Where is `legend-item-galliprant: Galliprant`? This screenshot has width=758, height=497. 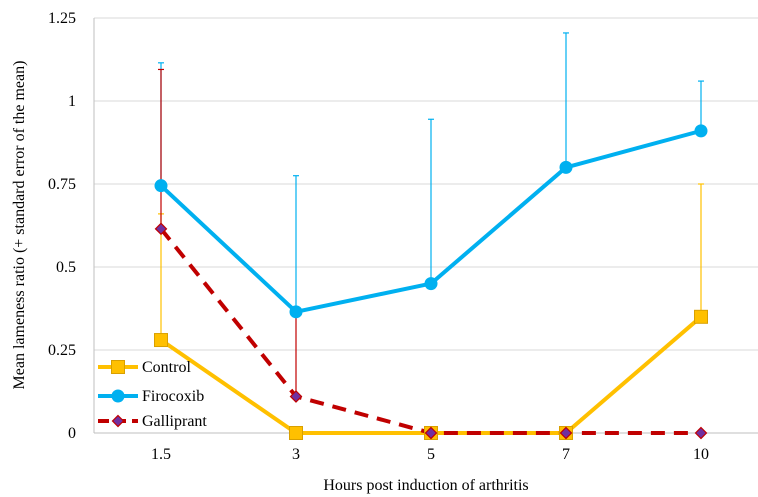
legend-item-galliprant: Galliprant is located at coordinates (152, 421).